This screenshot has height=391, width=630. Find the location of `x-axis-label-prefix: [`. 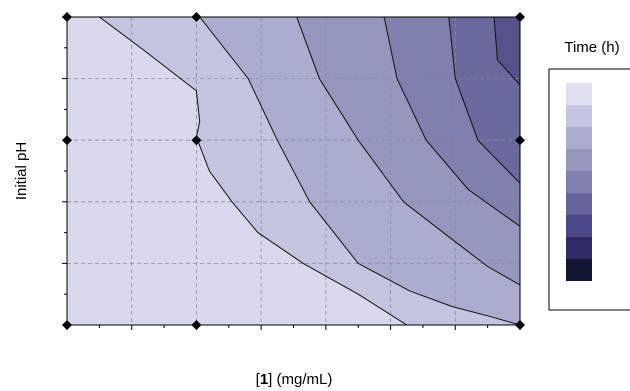

x-axis-label-prefix: [ is located at coordinates (258, 379).